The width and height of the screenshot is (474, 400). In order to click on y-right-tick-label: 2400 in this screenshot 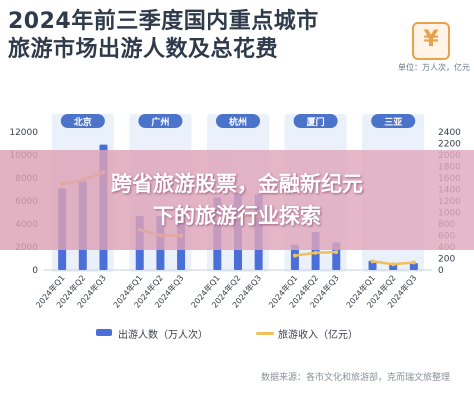, I will do `click(449, 133)`.